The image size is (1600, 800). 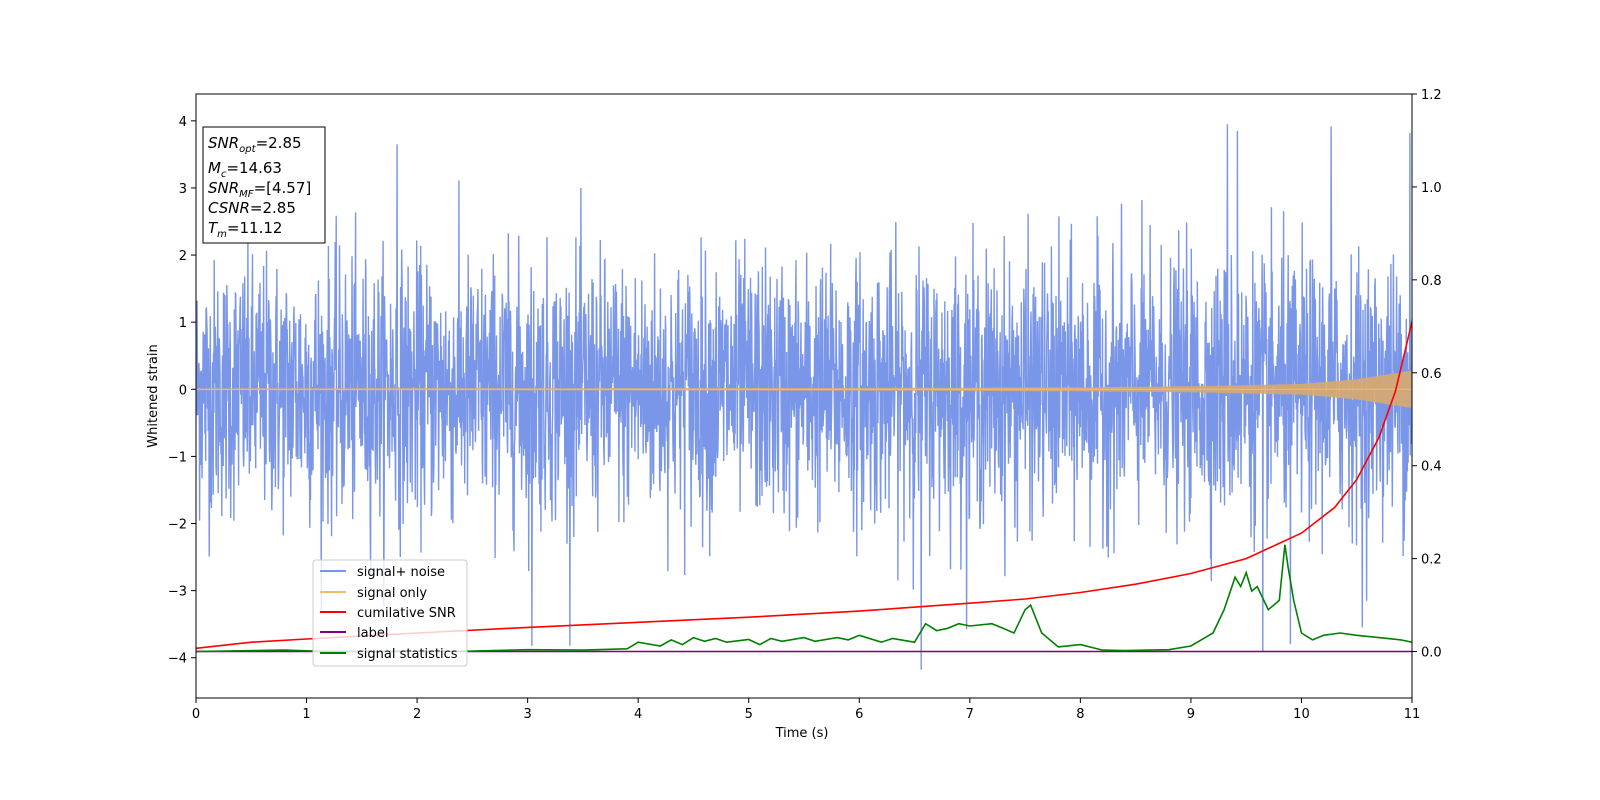 What do you see at coordinates (1431, 374) in the screenshot?
I see `y-right-tick-label: 0.6` at bounding box center [1431, 374].